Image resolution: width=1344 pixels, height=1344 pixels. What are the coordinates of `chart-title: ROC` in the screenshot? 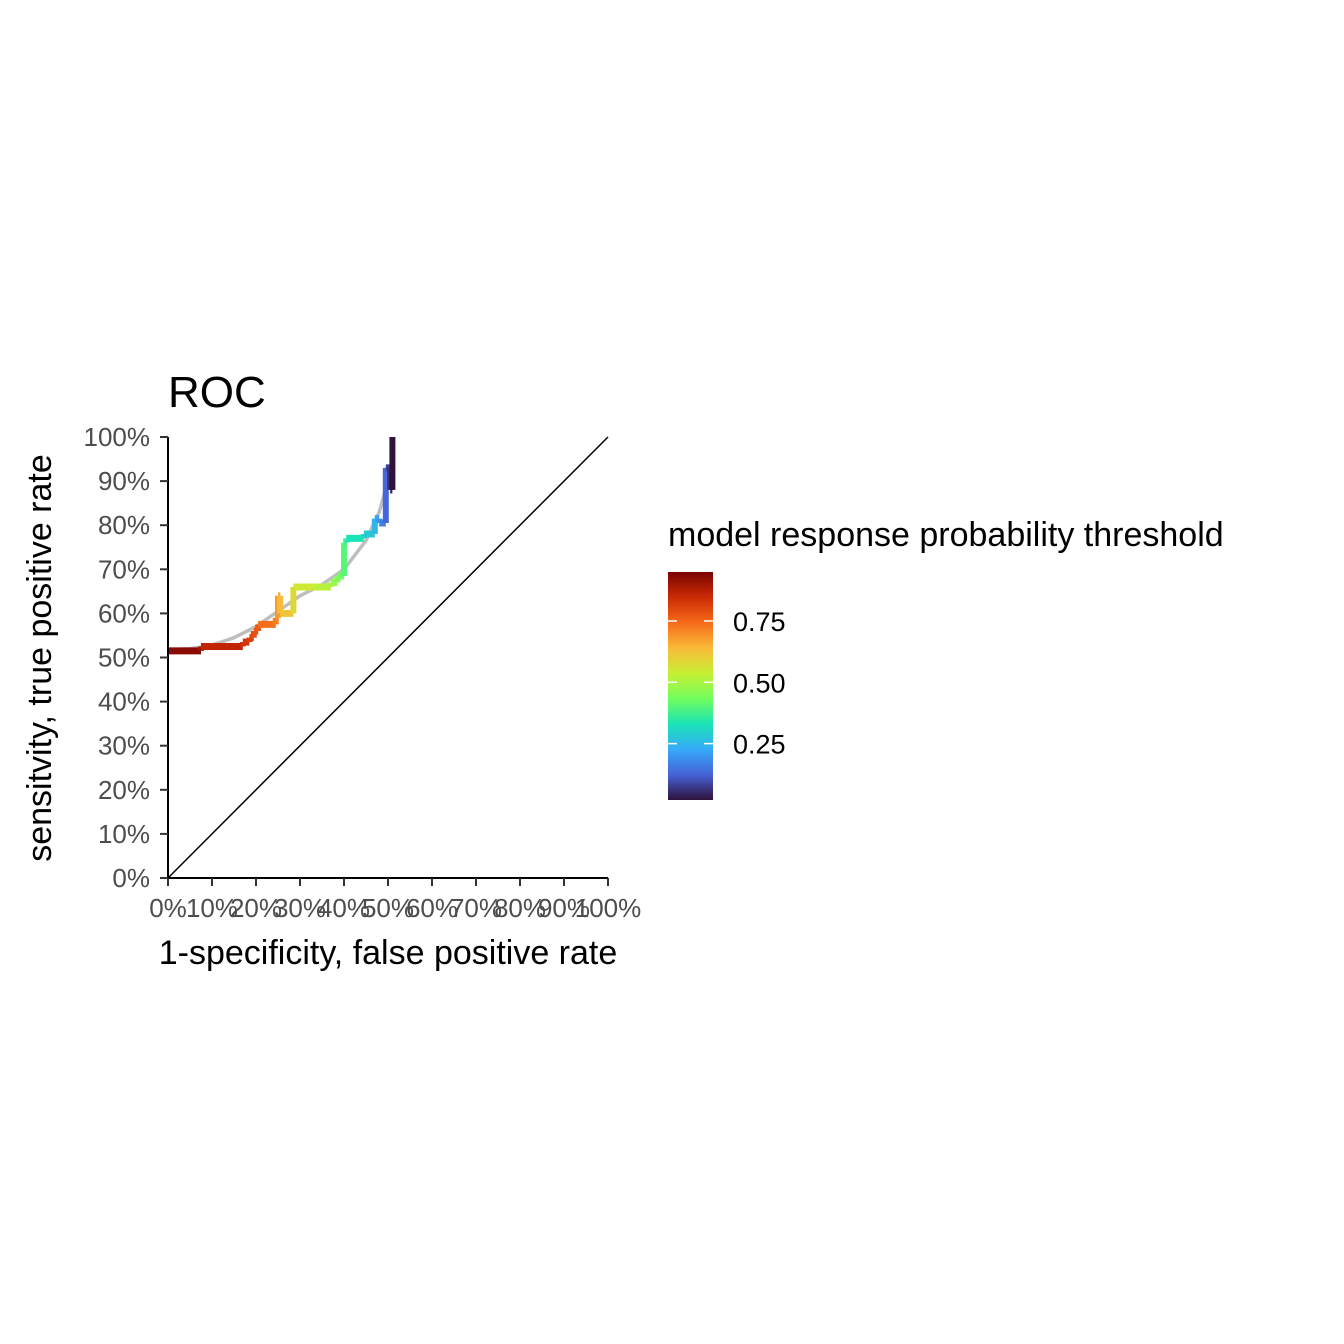 It's located at (217, 392).